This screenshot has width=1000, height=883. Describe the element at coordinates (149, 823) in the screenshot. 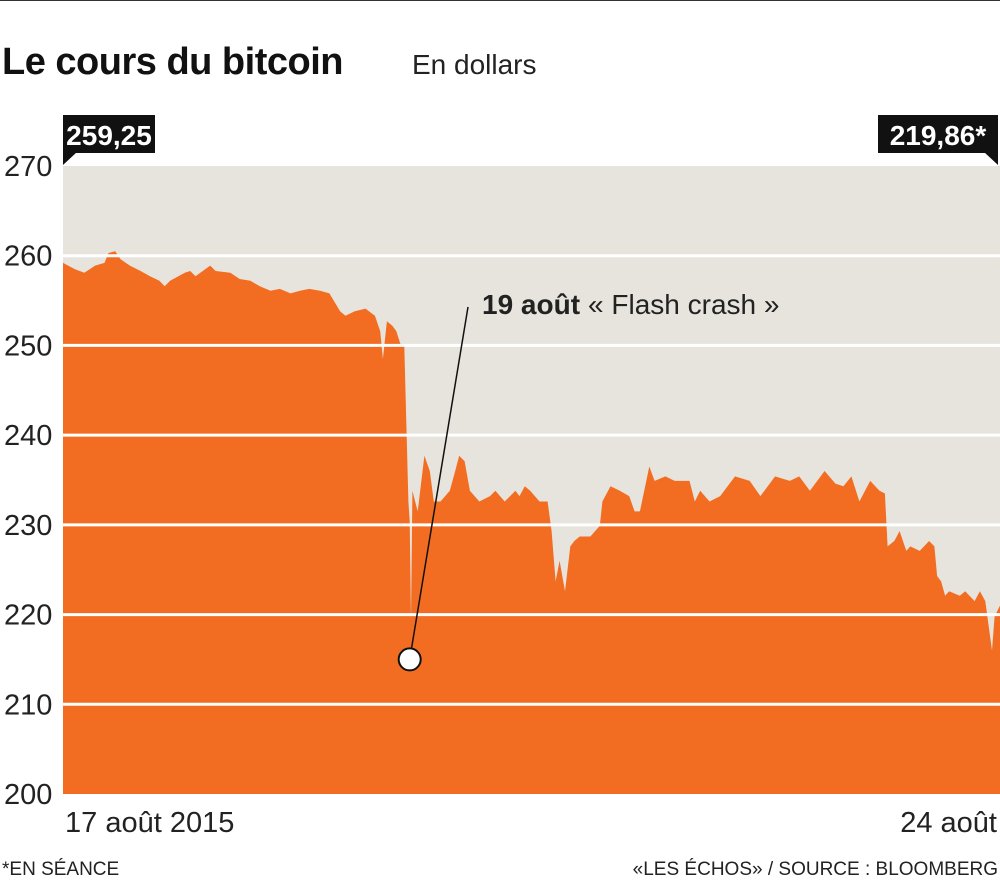

I see `x-tick-start: 17 août 2015` at that location.